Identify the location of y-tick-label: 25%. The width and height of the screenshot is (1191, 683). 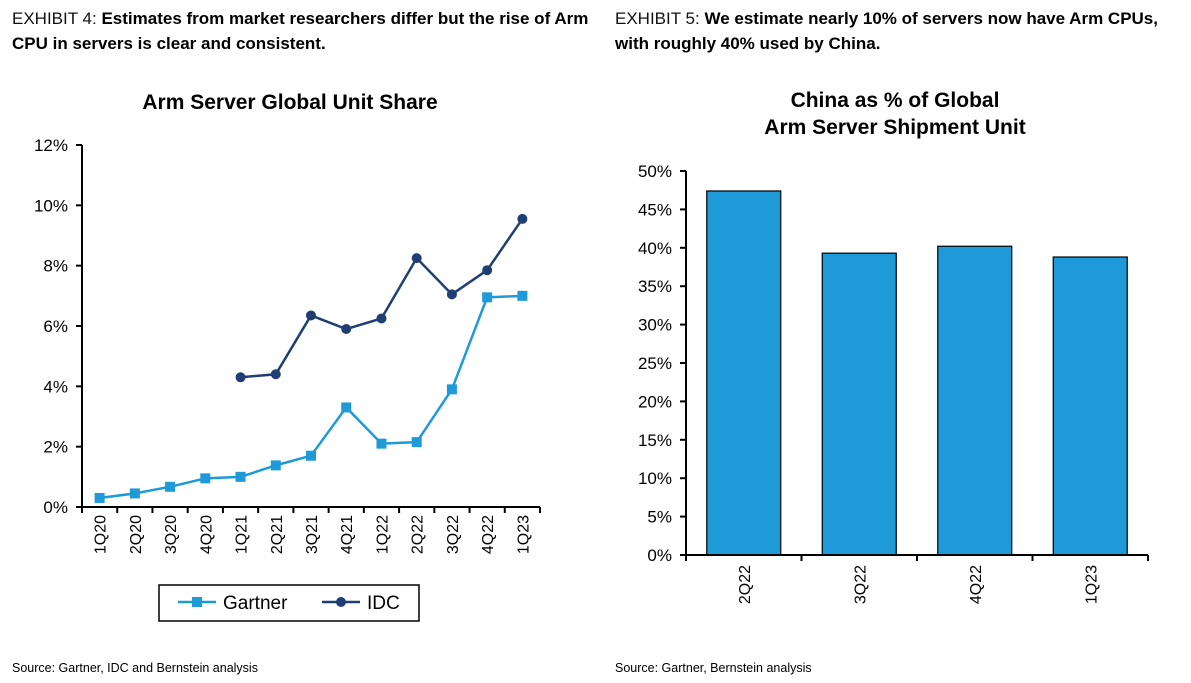
(655, 363).